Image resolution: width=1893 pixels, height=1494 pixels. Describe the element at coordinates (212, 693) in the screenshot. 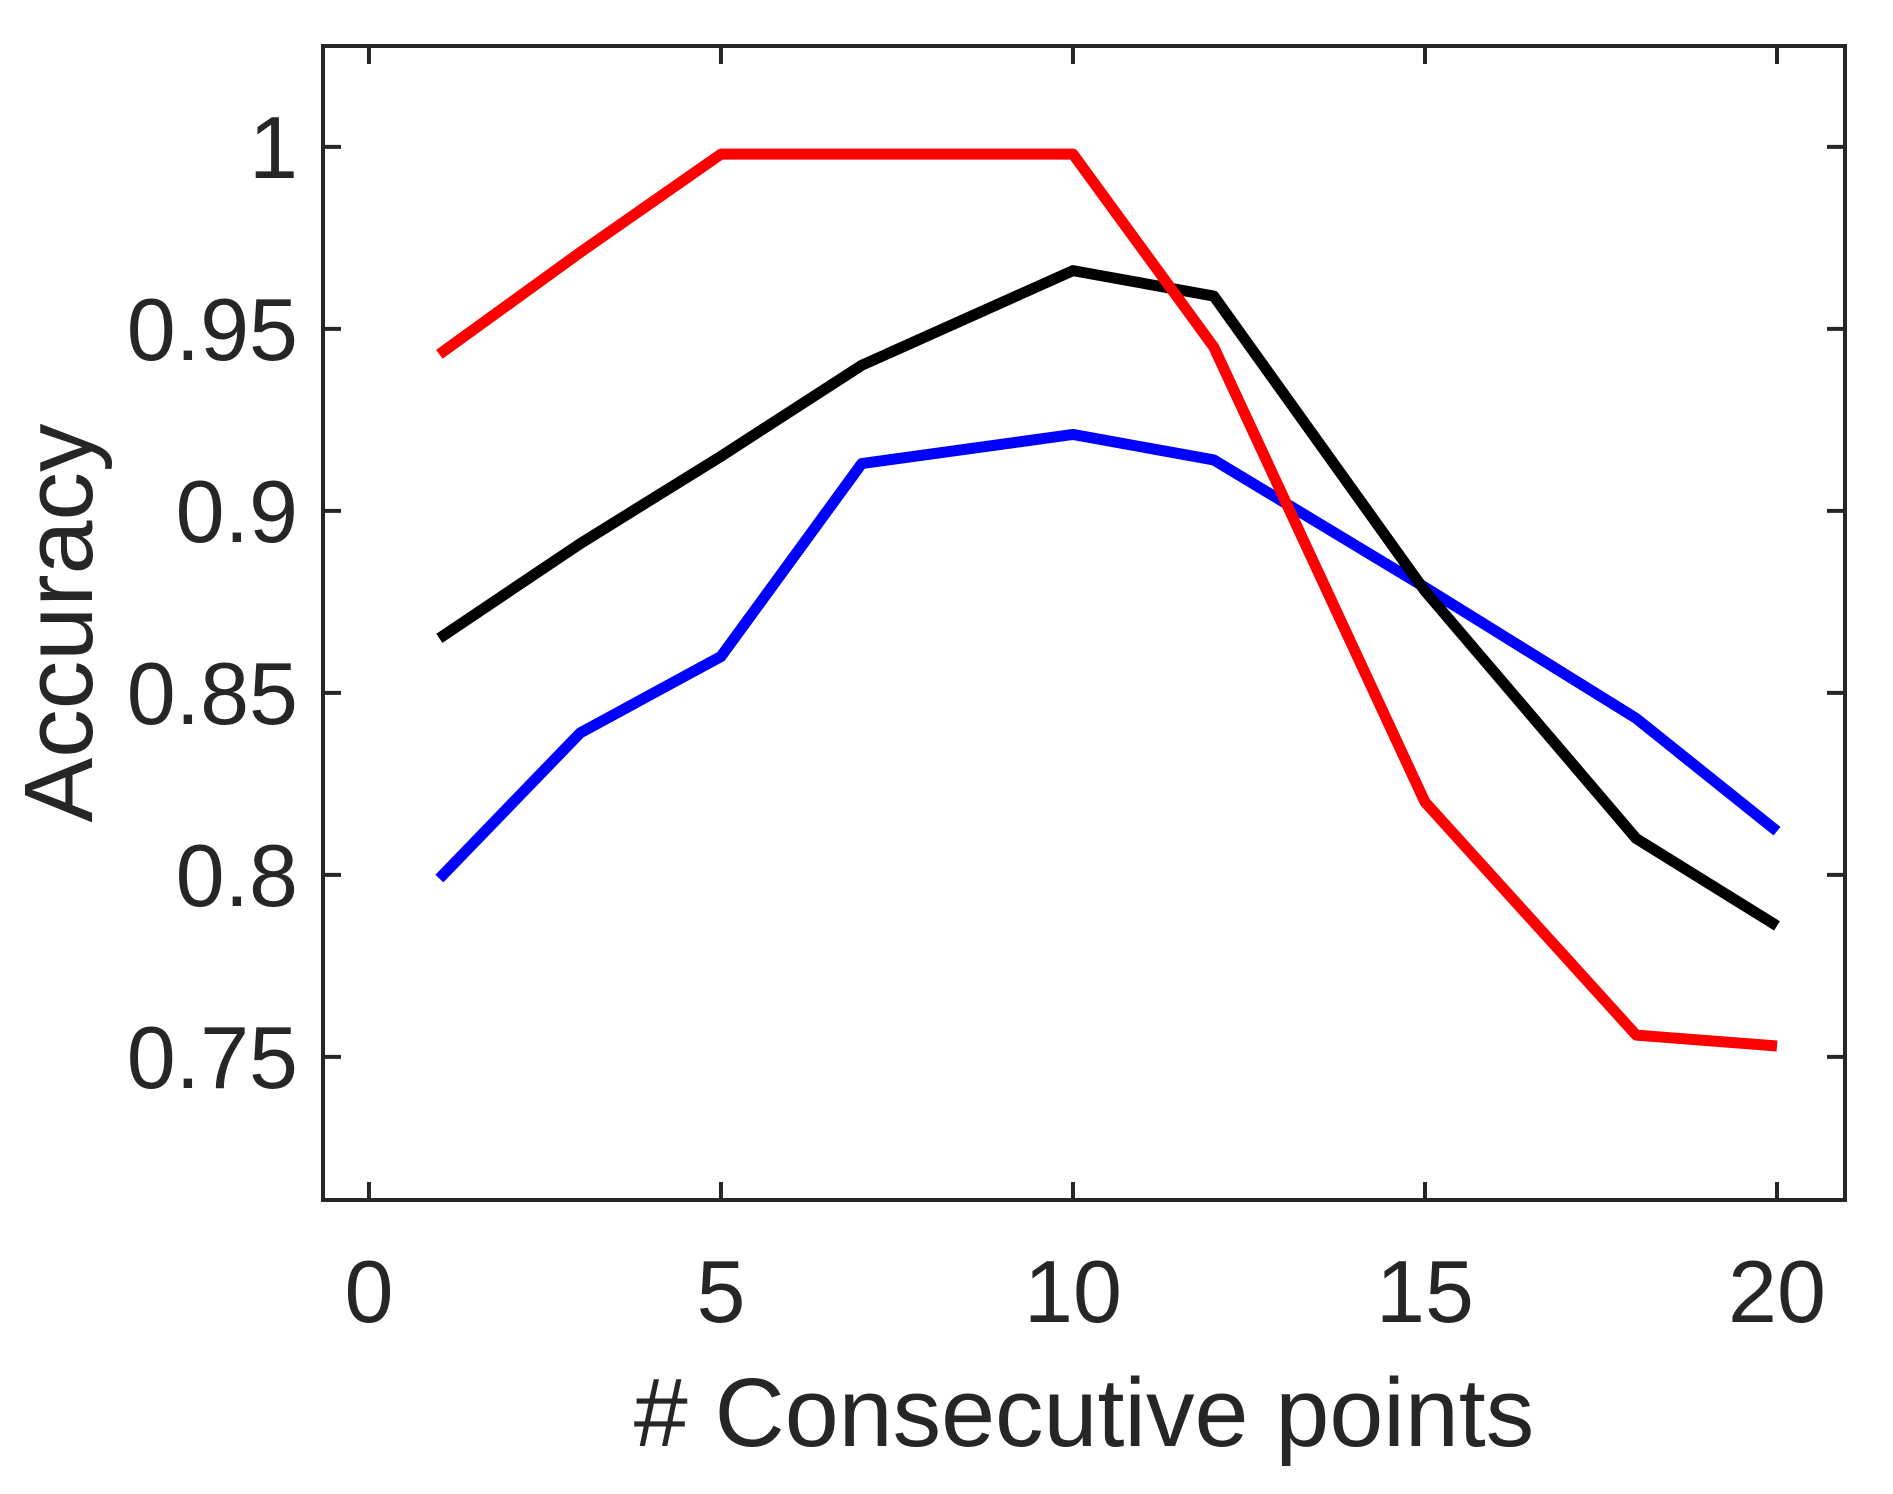

I see `y-tick-label: 0.85` at that location.